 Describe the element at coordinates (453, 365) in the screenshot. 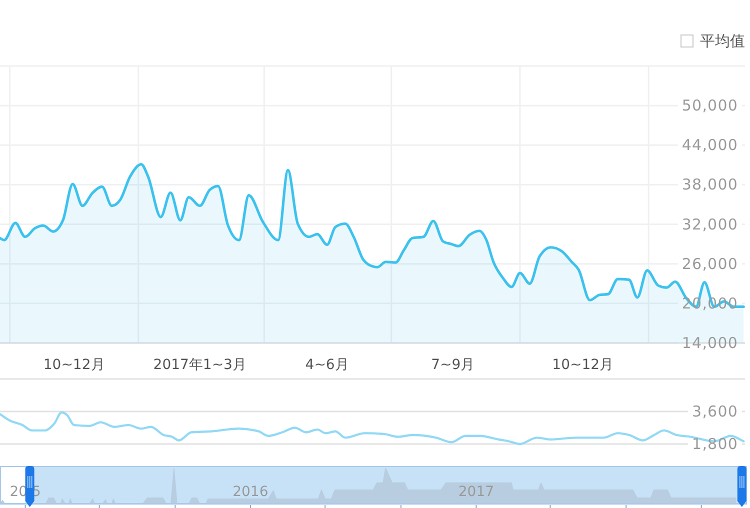

I see `x-tick-label: 7~9月` at that location.